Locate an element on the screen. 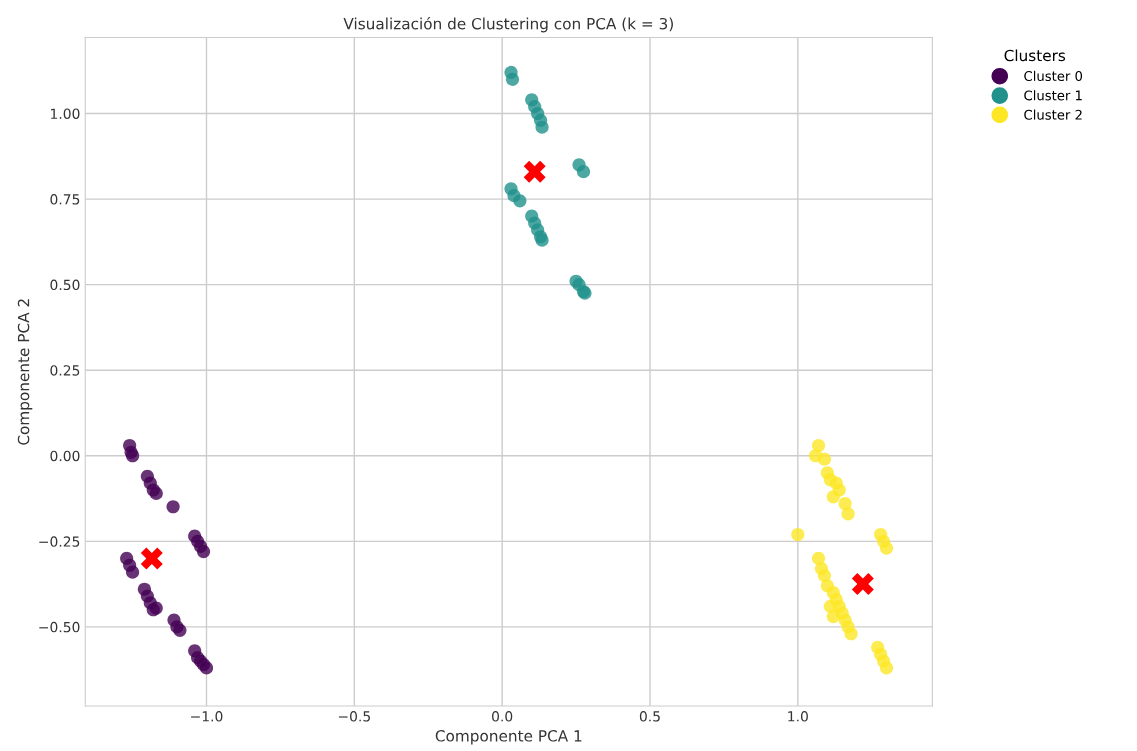 The image size is (1137, 751). y-tick-label: 1.00 is located at coordinates (65, 113).